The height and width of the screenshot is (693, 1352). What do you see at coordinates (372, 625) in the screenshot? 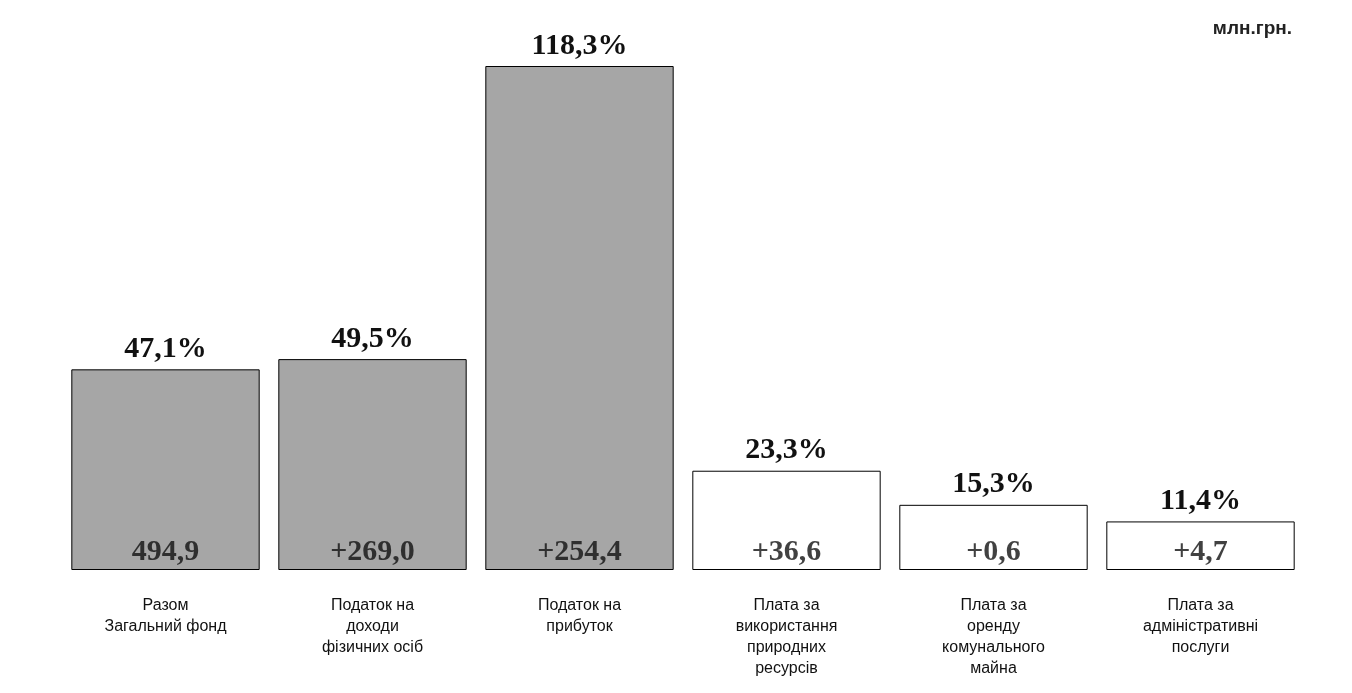
I see `x-tick-label: Податок на доходи фізичних осіб` at bounding box center [372, 625].